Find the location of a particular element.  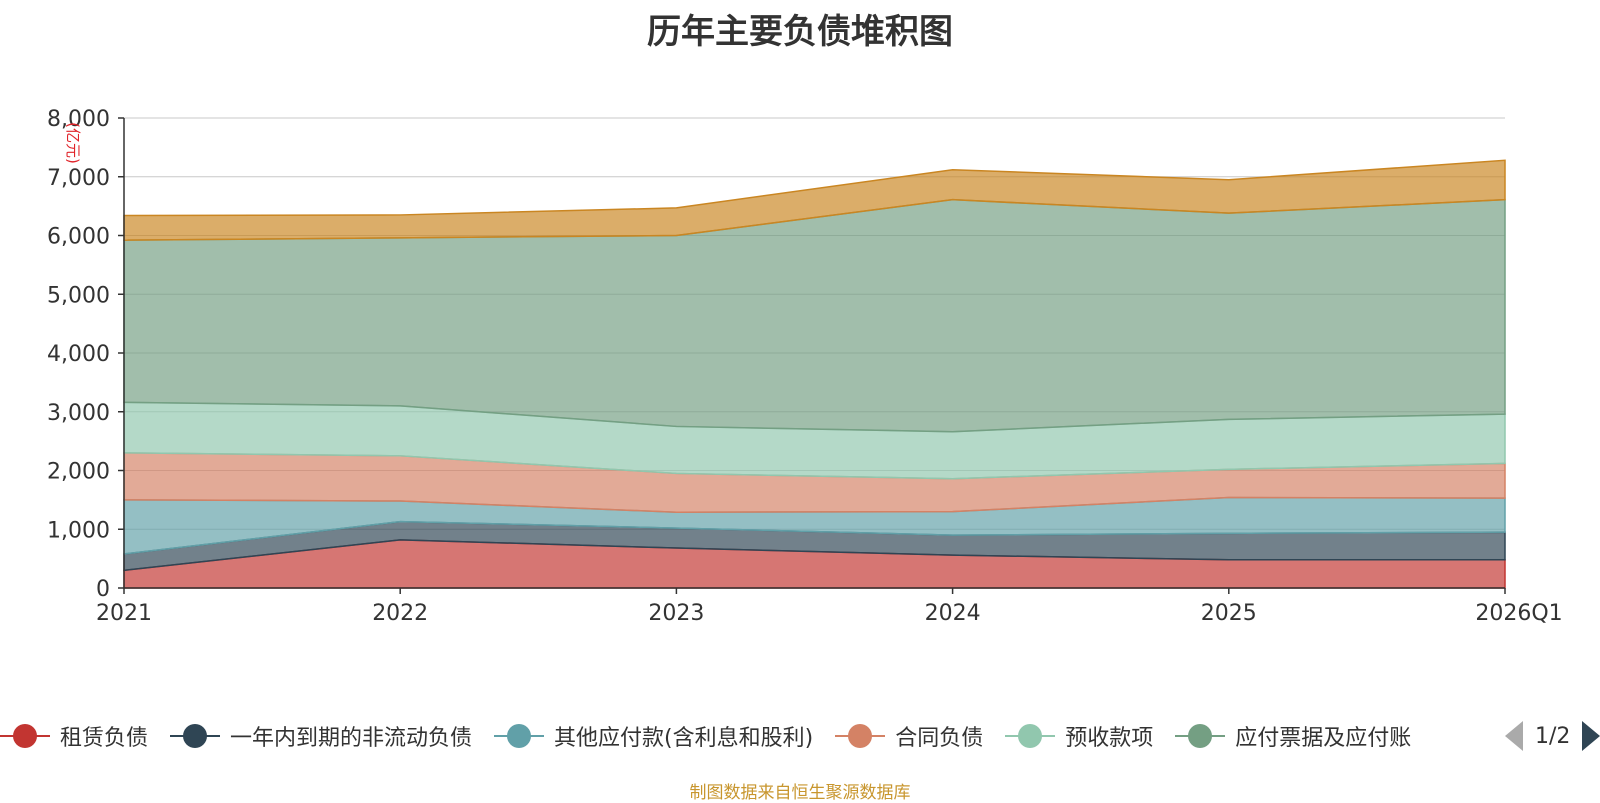

y-tick-label: 1,000 is located at coordinates (78, 530).